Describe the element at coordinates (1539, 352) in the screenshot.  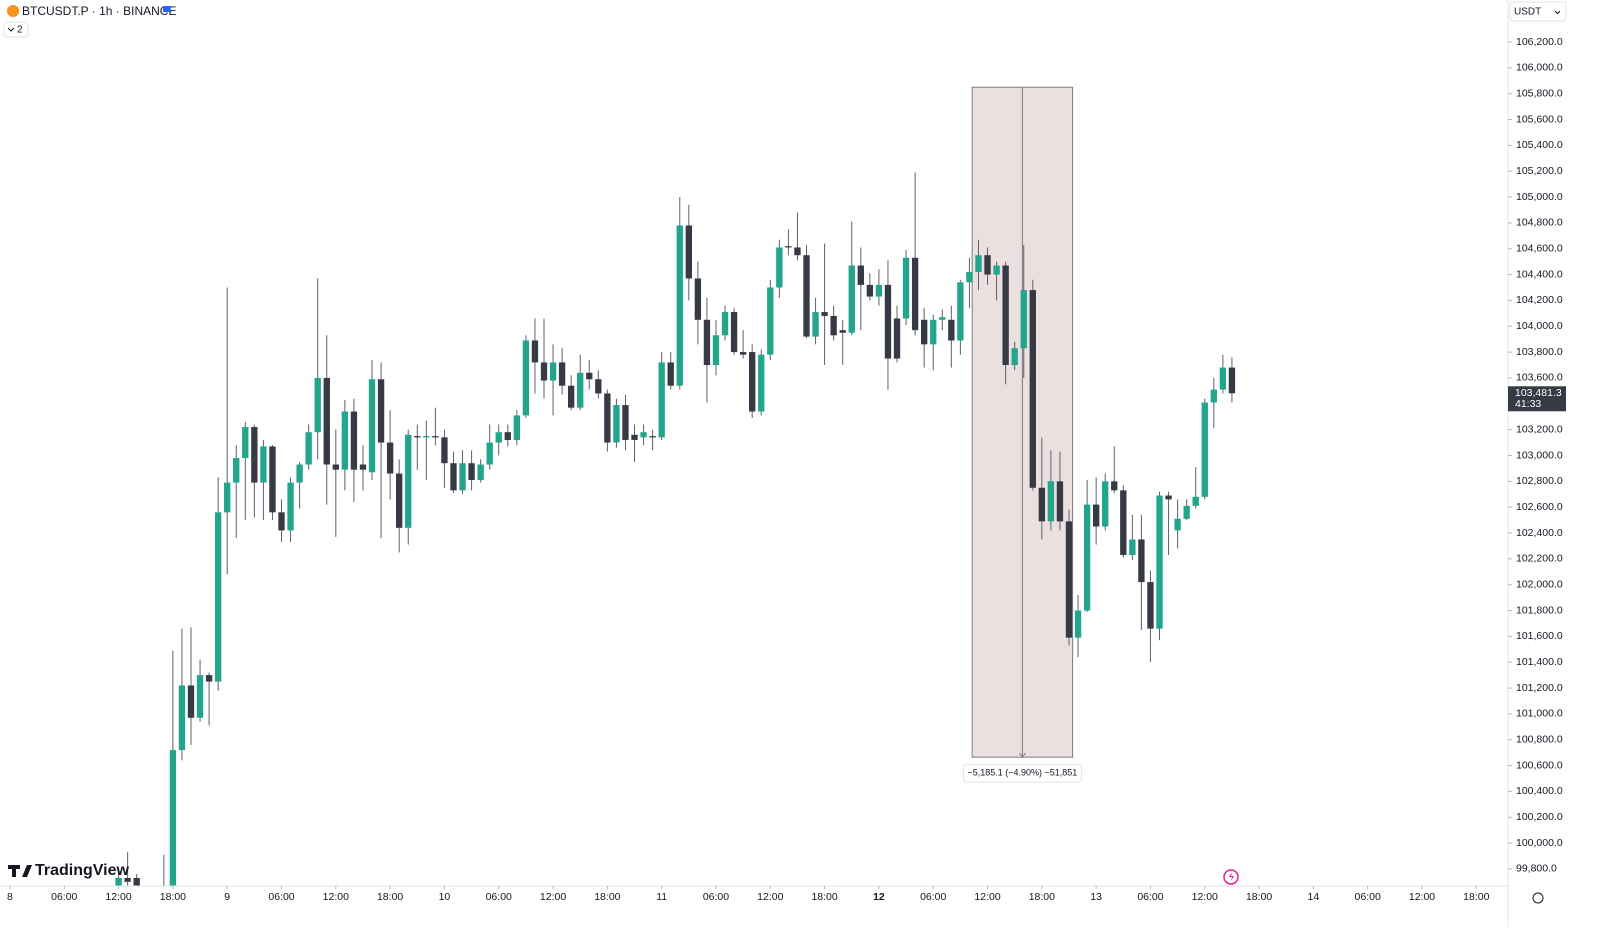
I see `y-tick-label: 103,800.0` at that location.